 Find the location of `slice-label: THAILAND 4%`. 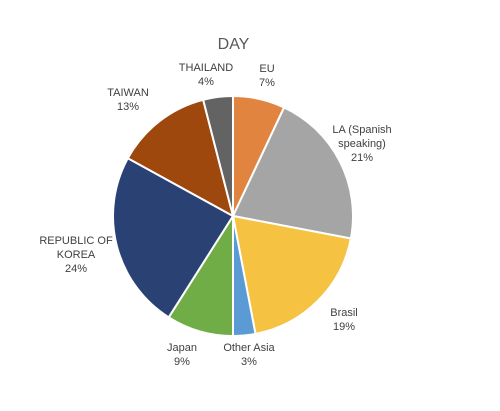

slice-label: THAILAND 4% is located at coordinates (206, 75).